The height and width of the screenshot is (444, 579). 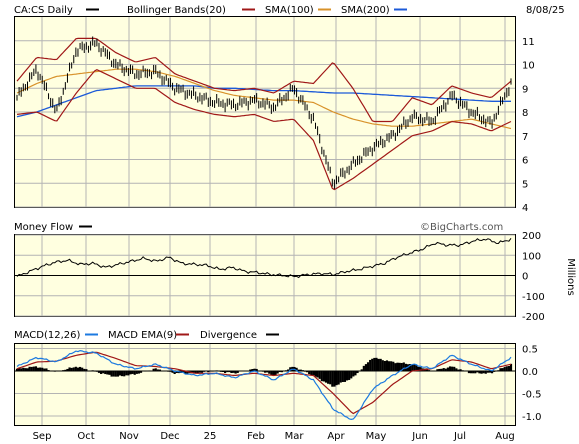 What do you see at coordinates (142, 335) in the screenshot?
I see `macd-ema-label: MACD EMA(9)` at bounding box center [142, 335].